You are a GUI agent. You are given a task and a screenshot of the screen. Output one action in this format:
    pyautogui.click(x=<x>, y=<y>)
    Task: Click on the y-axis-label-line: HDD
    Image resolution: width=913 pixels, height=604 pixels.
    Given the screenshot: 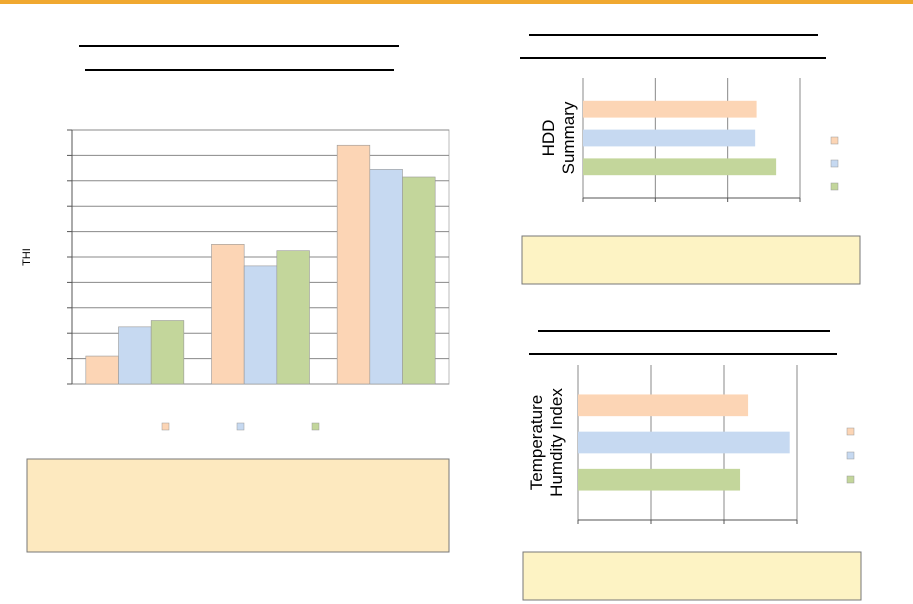 What is the action you would take?
    pyautogui.click(x=548, y=138)
    